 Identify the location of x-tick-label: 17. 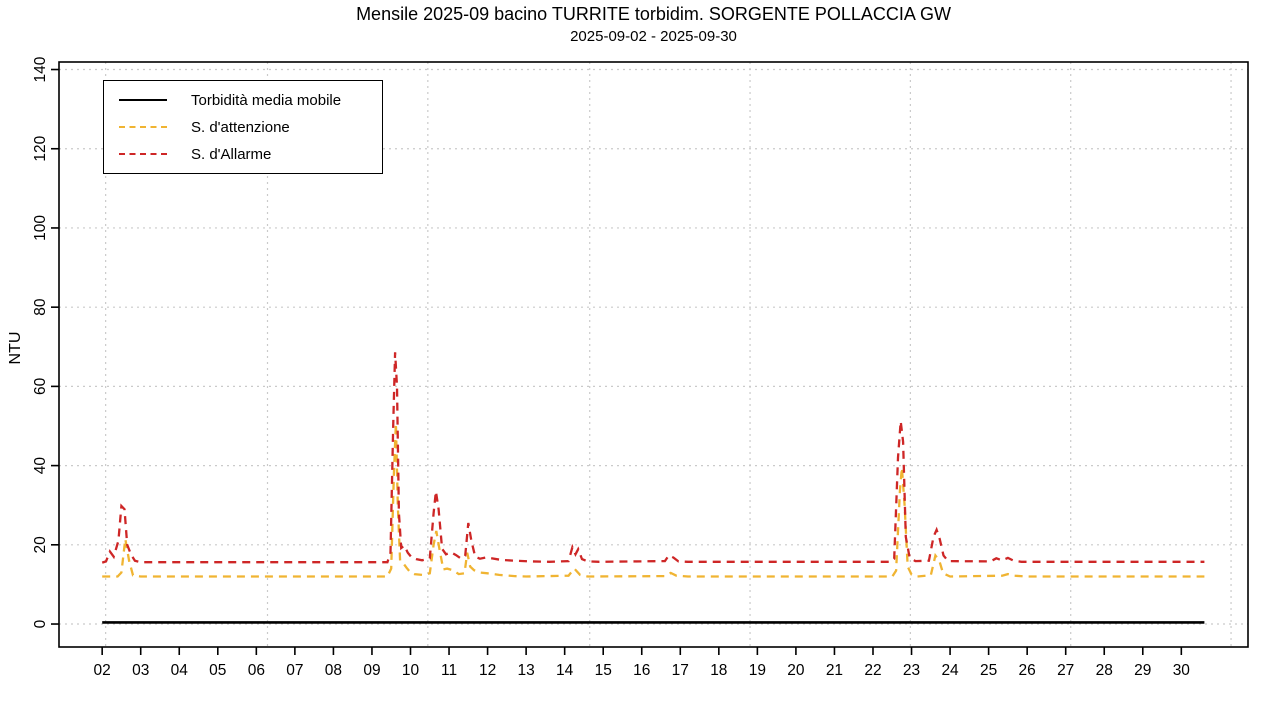
(680, 670).